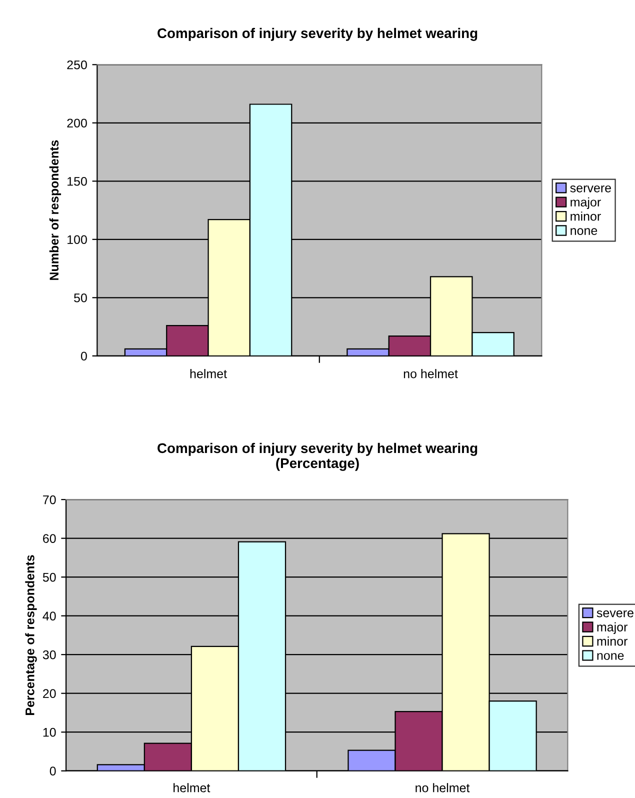  Describe the element at coordinates (31, 635) in the screenshot. I see `y-axis-title: Percentage of respondents` at that location.